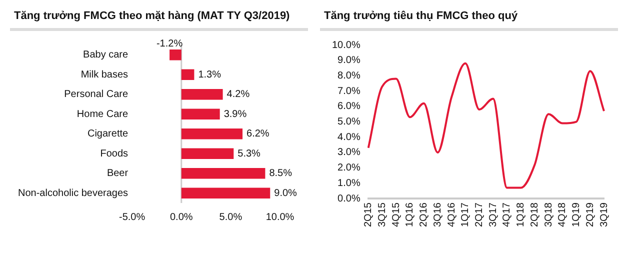 This screenshot has height=267, width=640. What do you see at coordinates (286, 193) in the screenshot?
I see `data-label: 9.0%` at bounding box center [286, 193].